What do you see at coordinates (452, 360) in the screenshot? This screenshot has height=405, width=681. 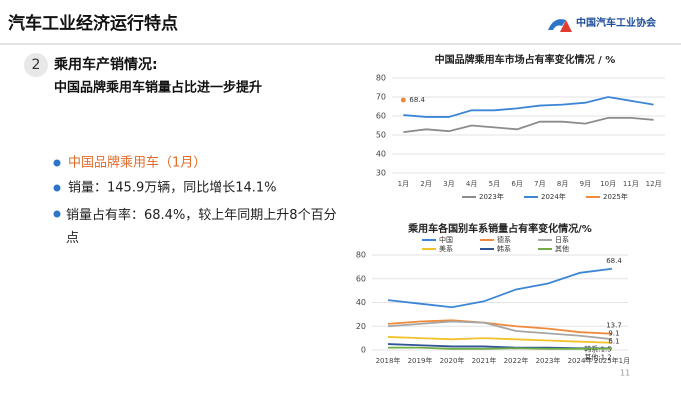 I see `x-tick-label: 2020年` at bounding box center [452, 360].